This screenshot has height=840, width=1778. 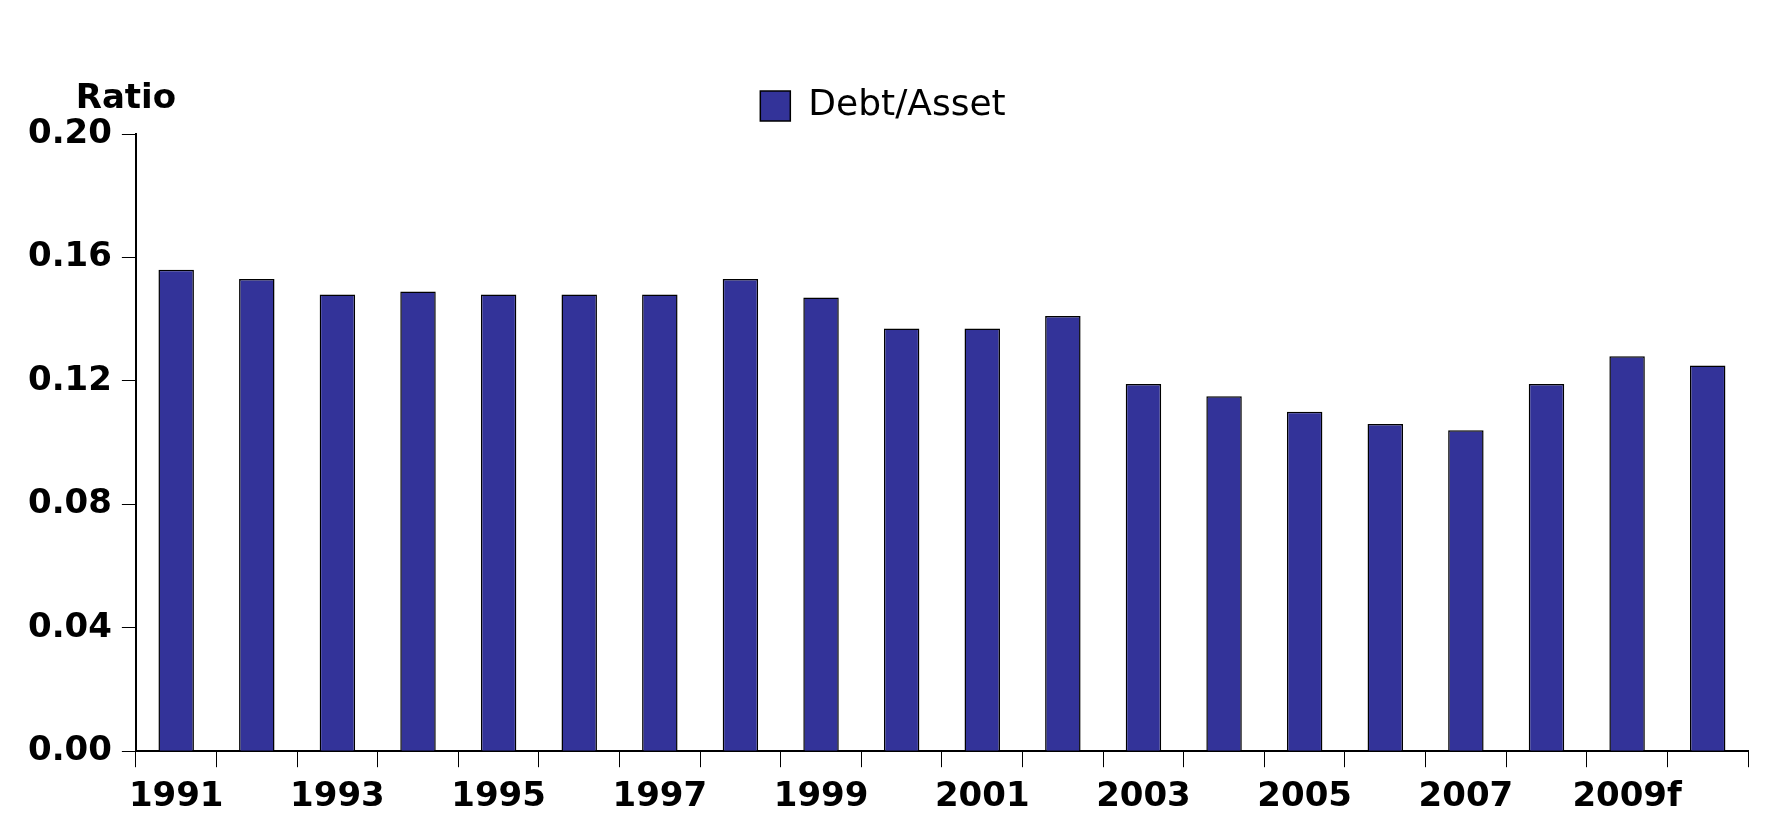 What do you see at coordinates (1466, 794) in the screenshot?
I see `x-tick-label: 2007` at bounding box center [1466, 794].